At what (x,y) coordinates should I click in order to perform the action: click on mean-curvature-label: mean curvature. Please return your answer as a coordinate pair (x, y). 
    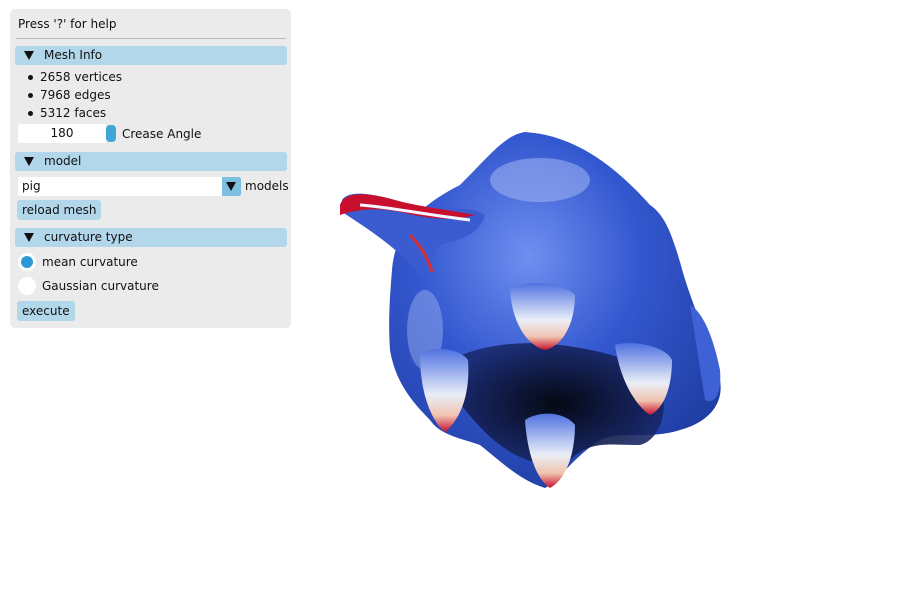
    Looking at the image, I should click on (90, 262).